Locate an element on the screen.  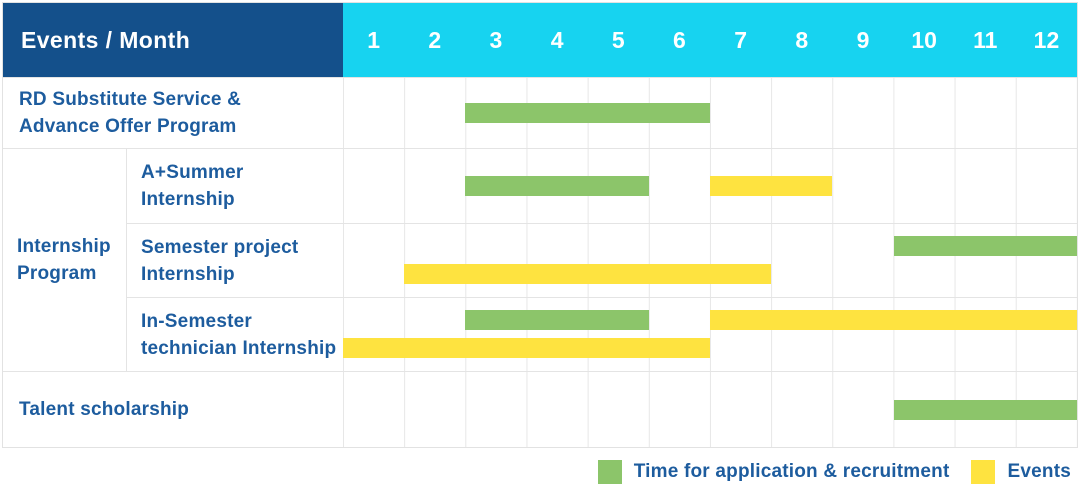
row-label-talent-scholarship: Talent scholarship is located at coordinates (173, 409).